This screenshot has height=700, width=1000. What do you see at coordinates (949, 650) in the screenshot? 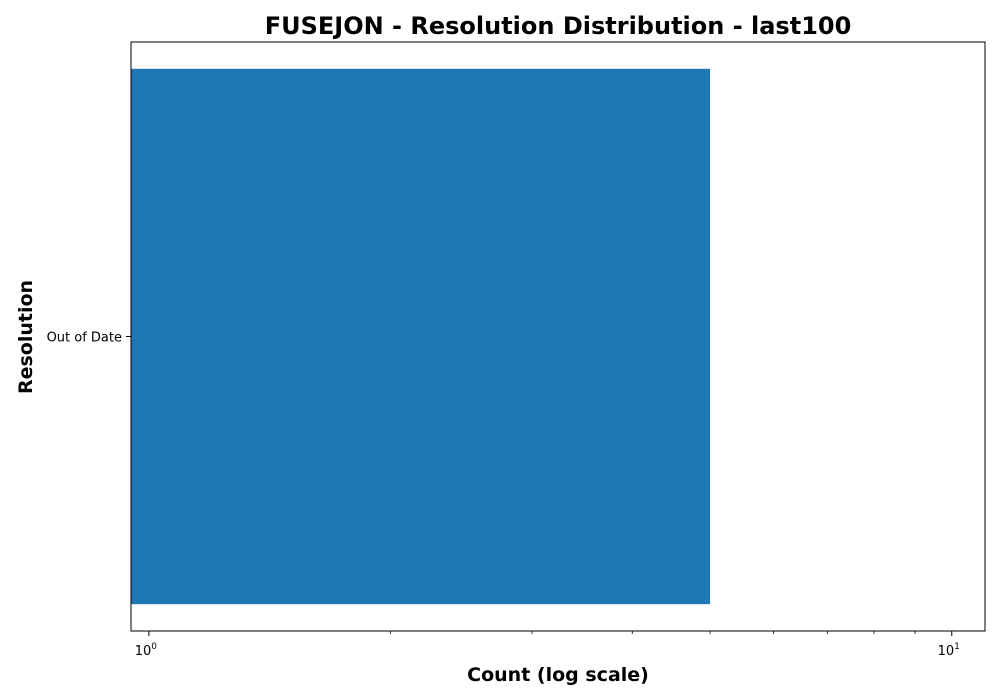
I see `x-tick-label: 10¹` at bounding box center [949, 650].